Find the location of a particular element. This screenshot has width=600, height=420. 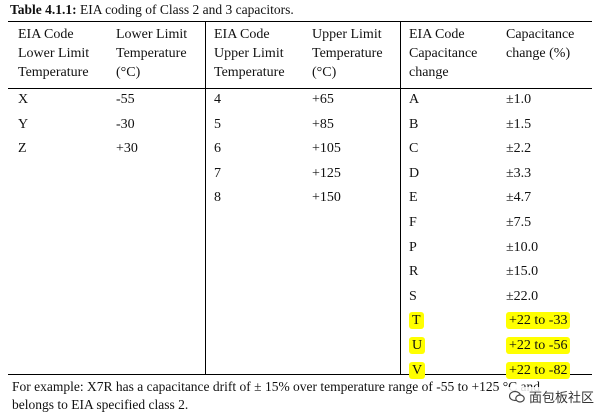

column-header-line: Upper Limit is located at coordinates (347, 34).